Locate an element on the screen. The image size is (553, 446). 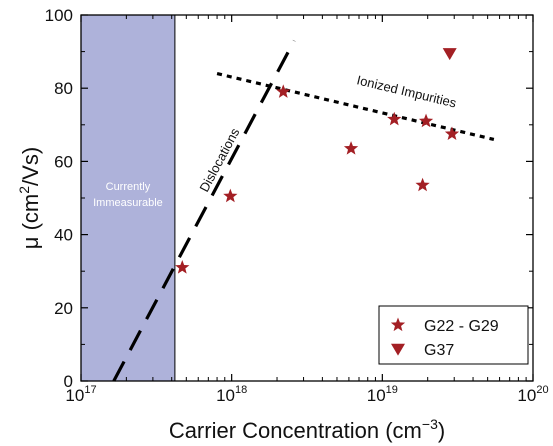
x-tick-label: 1017 is located at coordinates (80, 394).